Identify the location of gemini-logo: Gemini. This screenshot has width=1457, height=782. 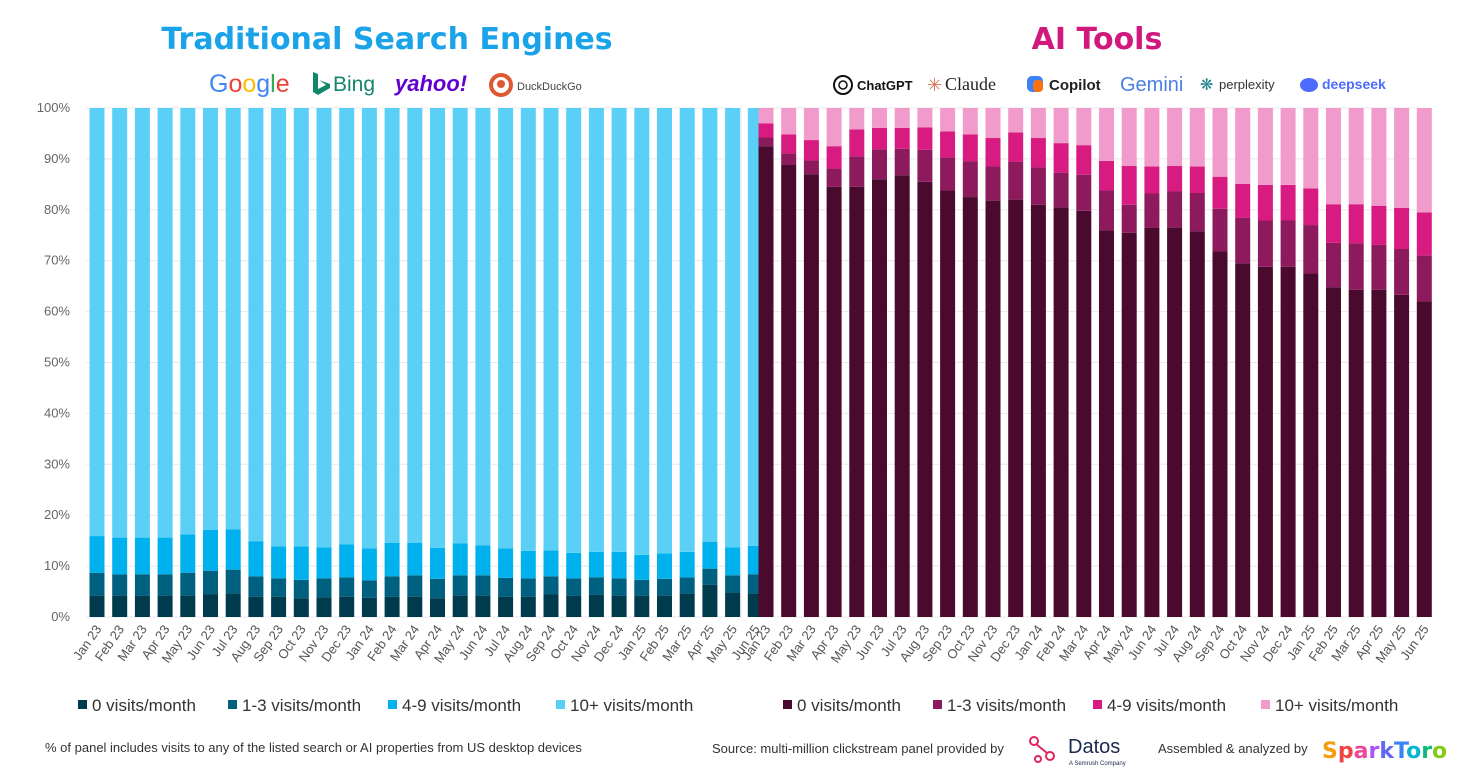
(1151, 85).